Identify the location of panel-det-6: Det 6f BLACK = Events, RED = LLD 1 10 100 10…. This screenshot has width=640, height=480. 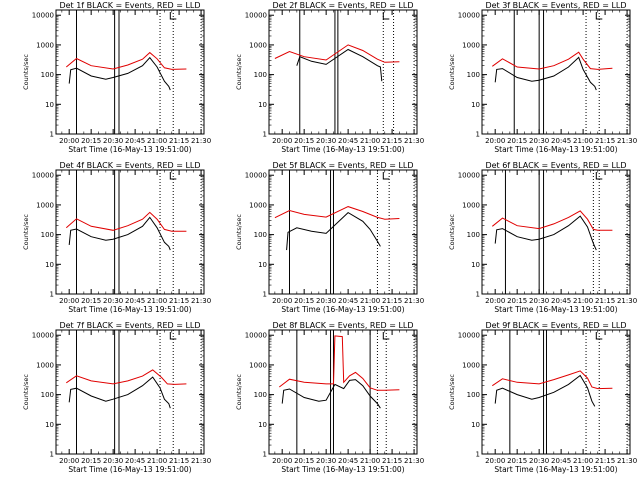
(542, 237).